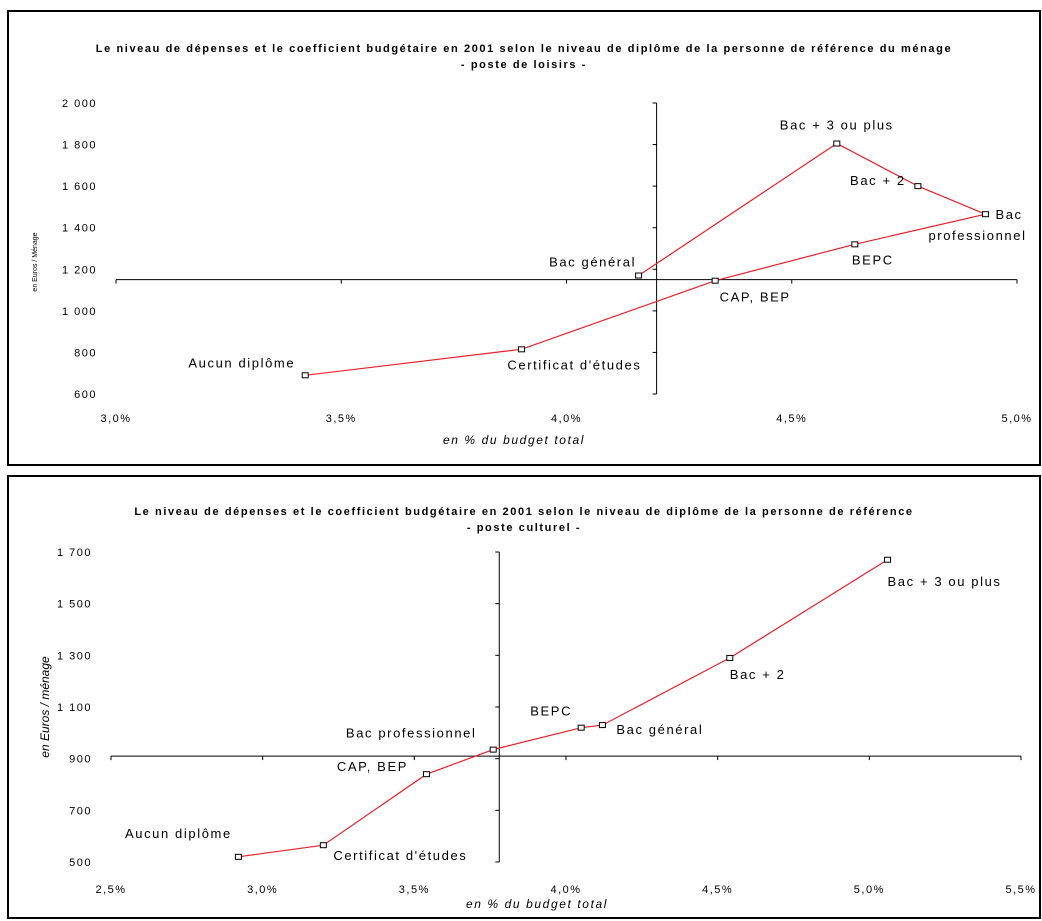 Image resolution: width=1042 pixels, height=921 pixels. I want to click on y-tick-label: 900, so click(80, 760).